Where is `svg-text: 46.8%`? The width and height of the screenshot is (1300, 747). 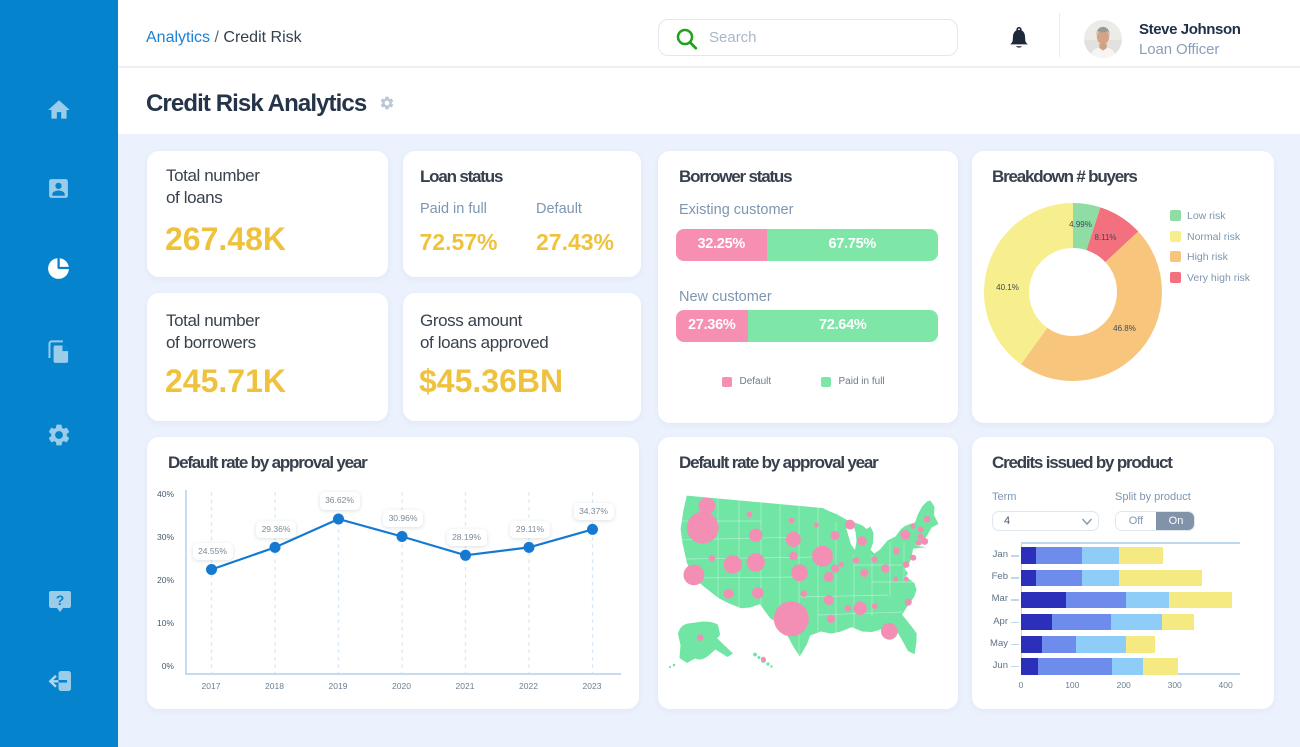 svg-text: 46.8% is located at coordinates (1124, 328).